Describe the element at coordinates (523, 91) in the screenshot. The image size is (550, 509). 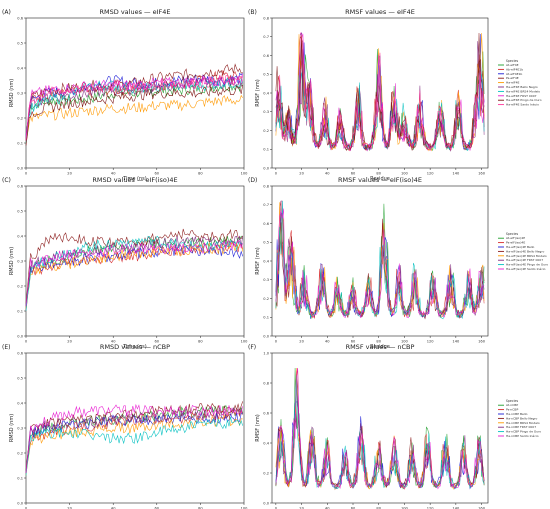
I see `legend-entry: Ha-eIF4E BRS4 Modelo` at that location.